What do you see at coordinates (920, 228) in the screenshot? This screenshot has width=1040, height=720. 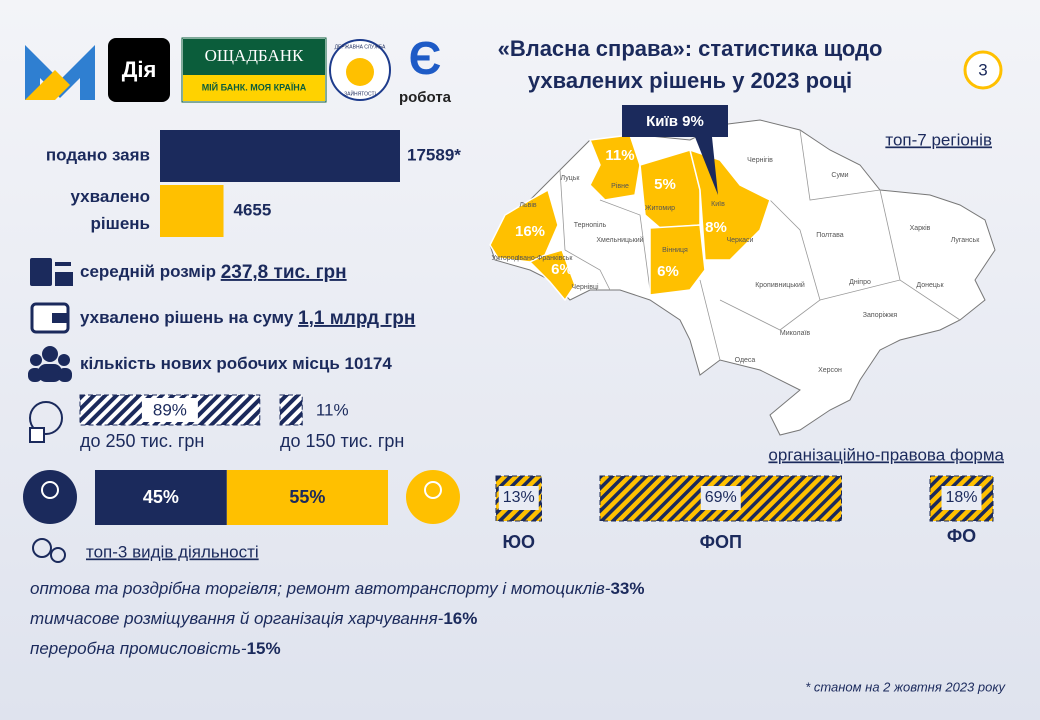 I see `region-name: Харків` at bounding box center [920, 228].